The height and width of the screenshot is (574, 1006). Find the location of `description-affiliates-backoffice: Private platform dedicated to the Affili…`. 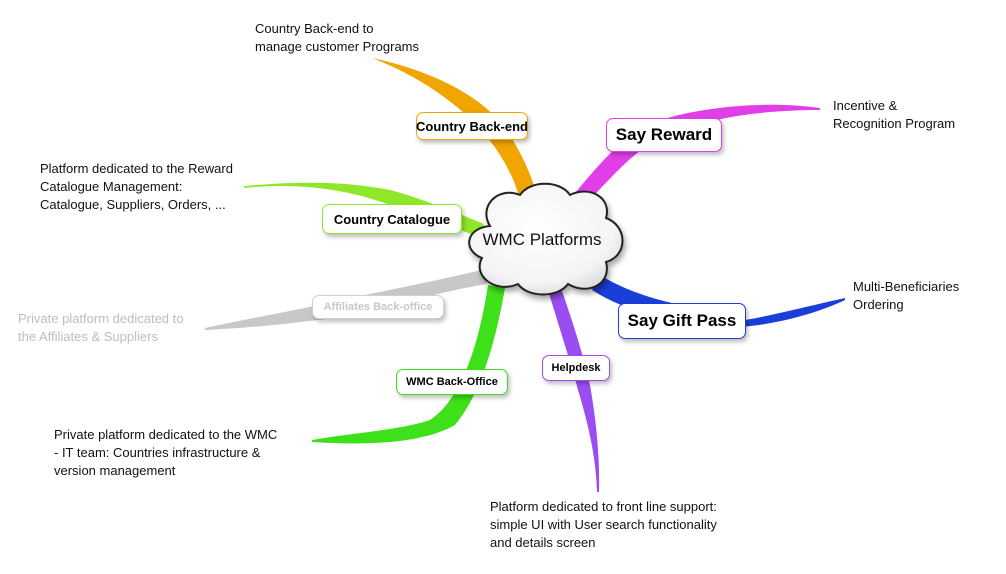

description-affiliates-backoffice: Private platform dedicated to the Affili… is located at coordinates (101, 327).